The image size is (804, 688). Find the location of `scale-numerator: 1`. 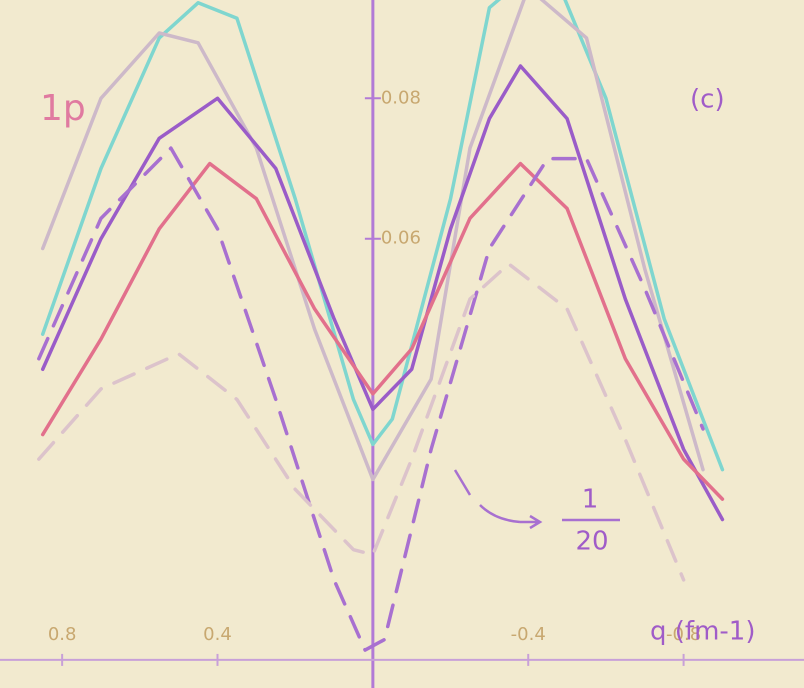

scale-numerator: 1 is located at coordinates (590, 500).